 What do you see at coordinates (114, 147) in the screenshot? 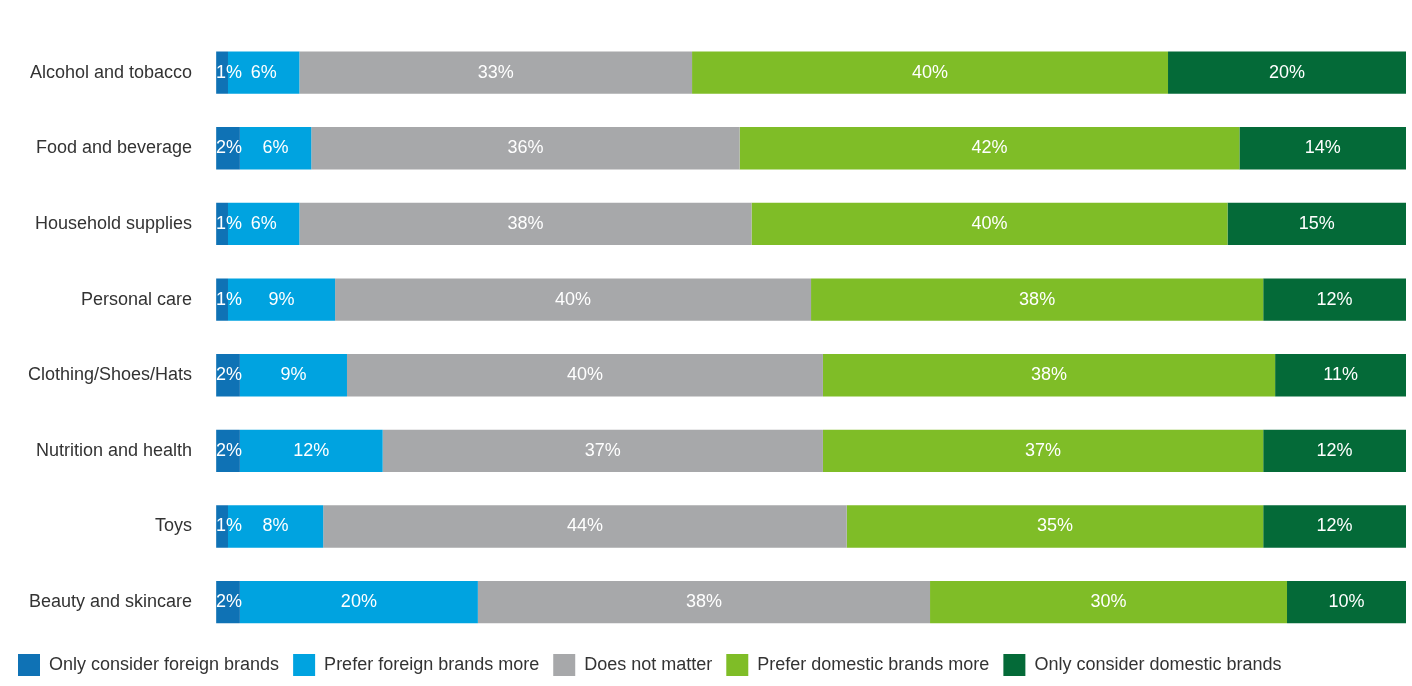
I see `y-tick-label: Food and beverage` at bounding box center [114, 147].